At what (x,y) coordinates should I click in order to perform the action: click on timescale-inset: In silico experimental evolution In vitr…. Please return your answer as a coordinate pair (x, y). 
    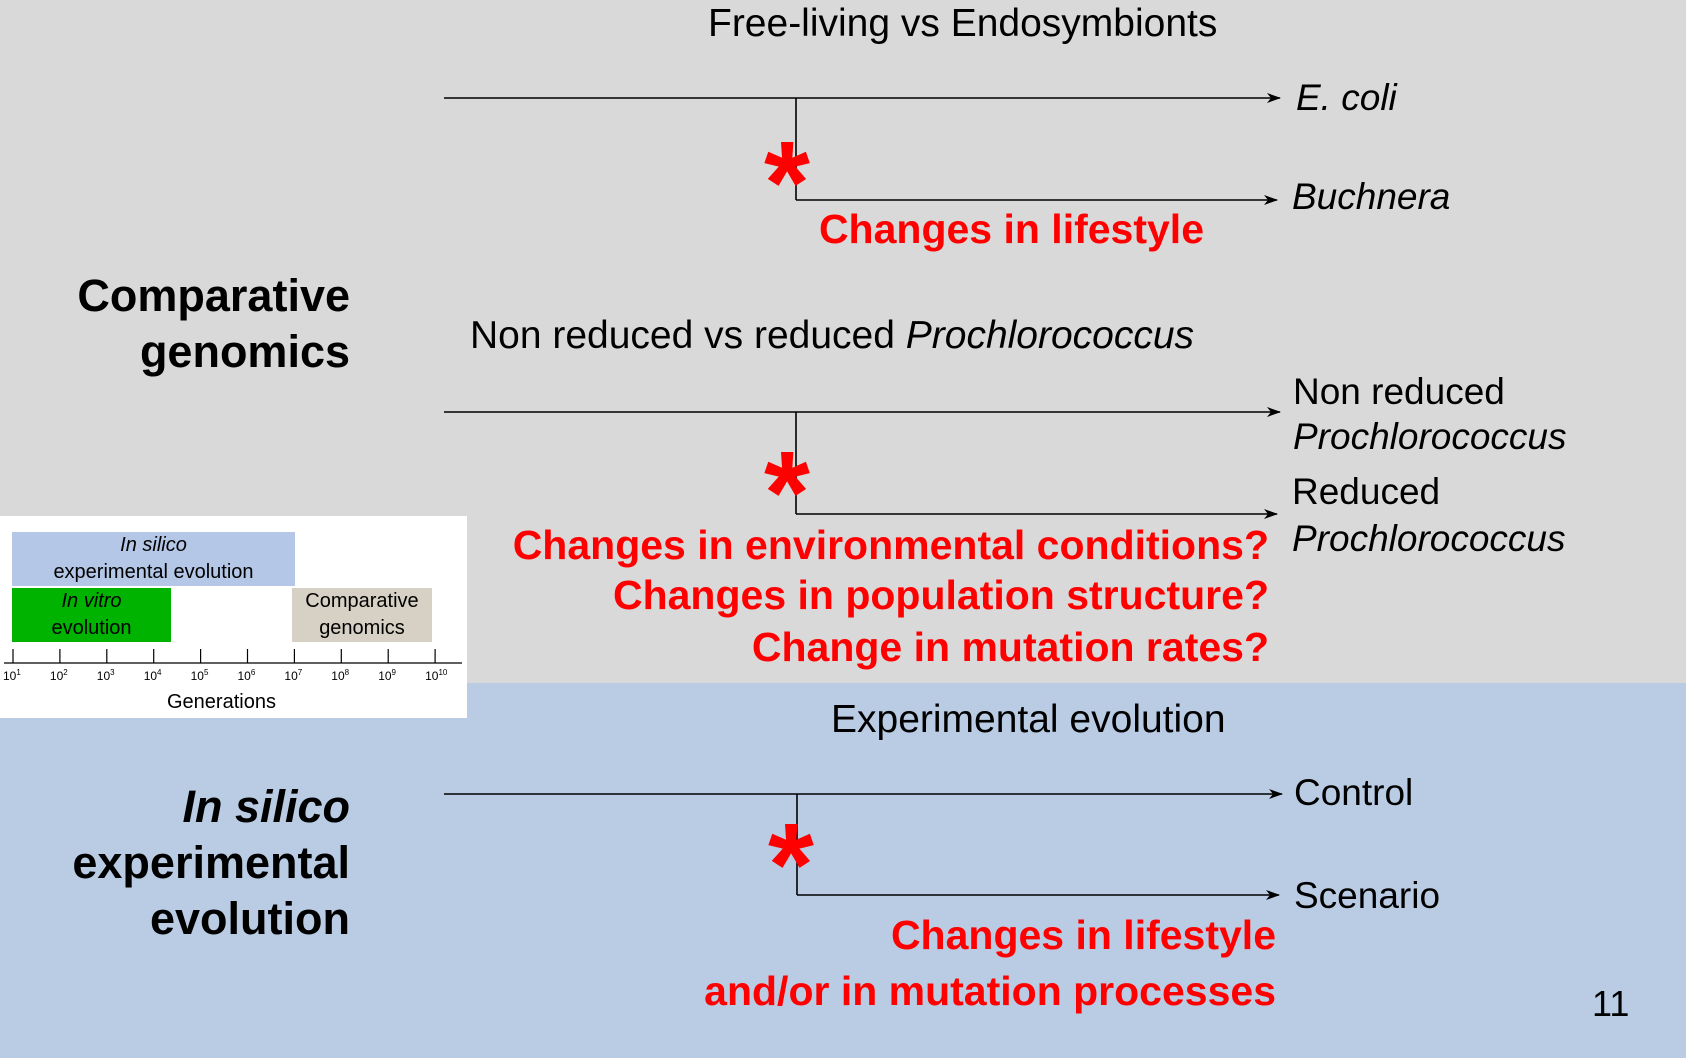
    Looking at the image, I should click on (233, 617).